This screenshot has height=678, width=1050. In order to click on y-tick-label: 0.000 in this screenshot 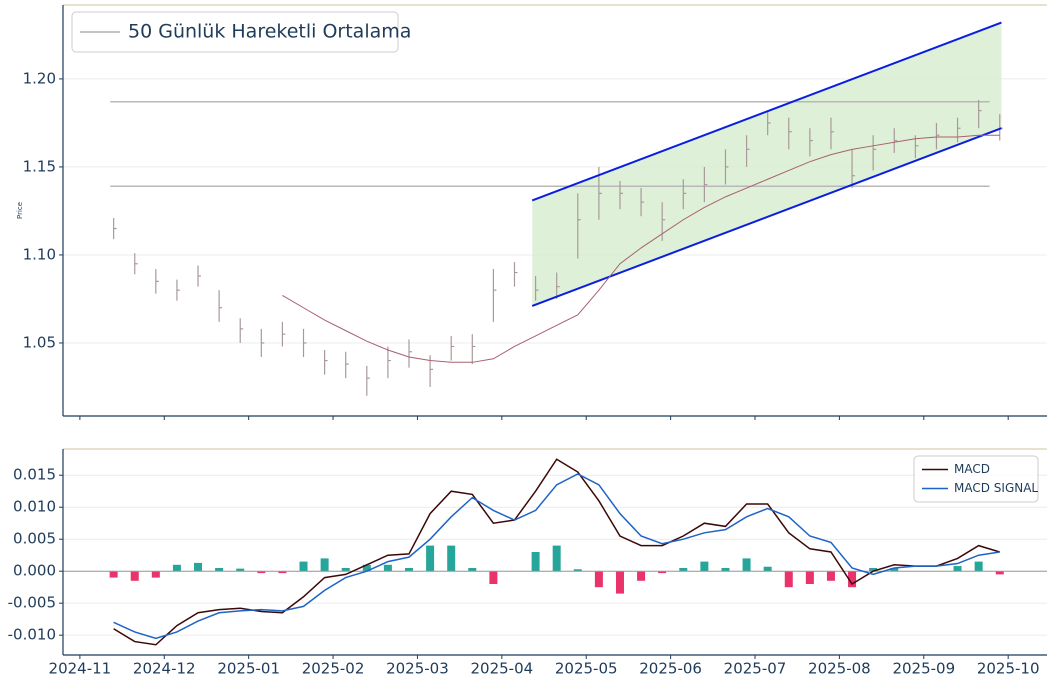, I will do `click(34, 571)`.